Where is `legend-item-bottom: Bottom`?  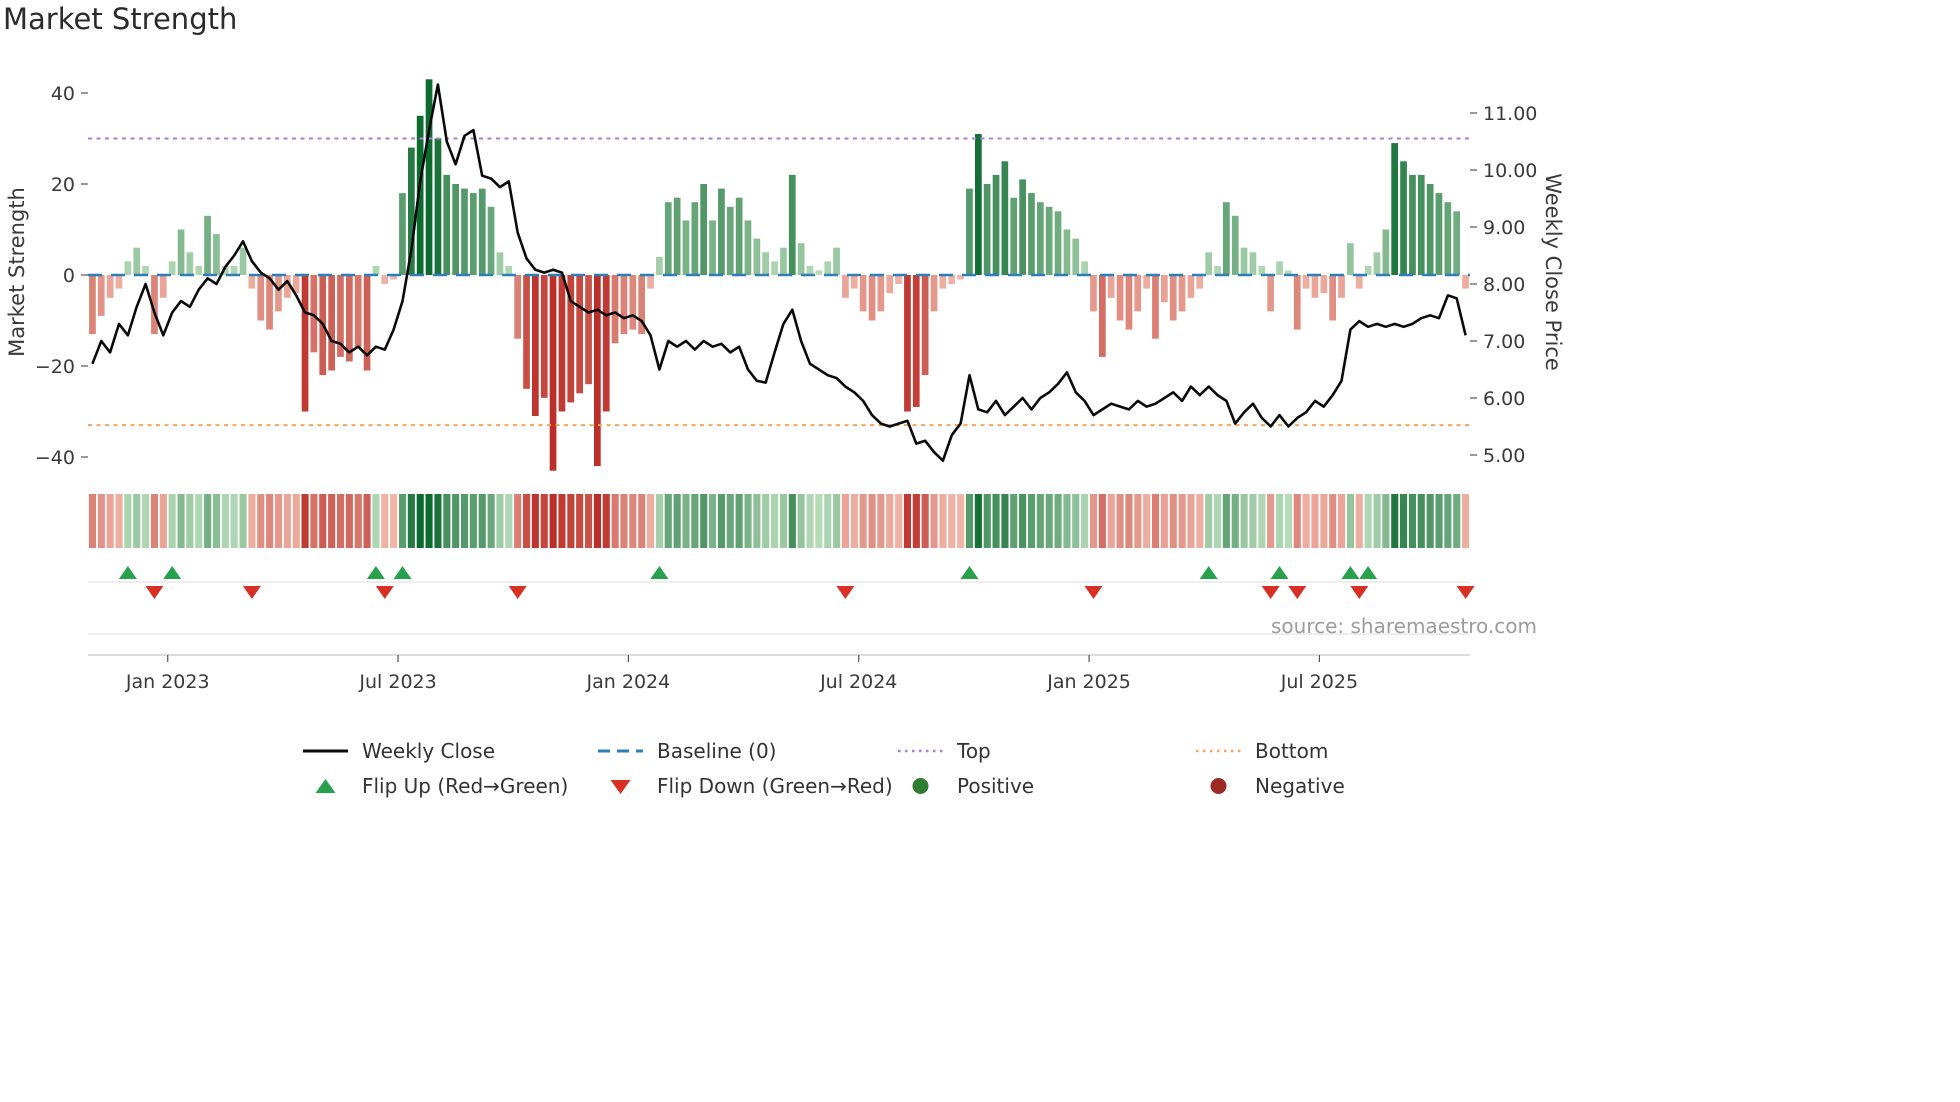 legend-item-bottom: Bottom is located at coordinates (1270, 751).